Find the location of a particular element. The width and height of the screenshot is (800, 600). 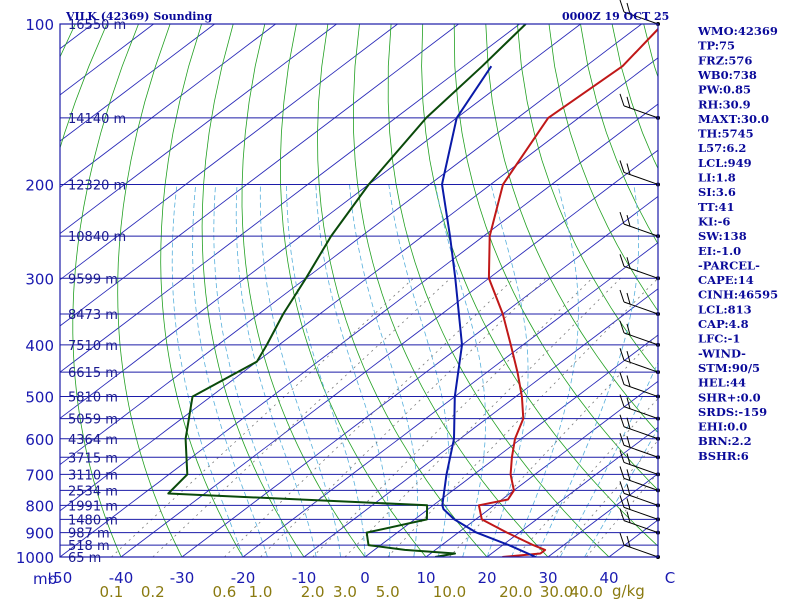

pressure-tick-label: 300 is located at coordinates (39, 279).